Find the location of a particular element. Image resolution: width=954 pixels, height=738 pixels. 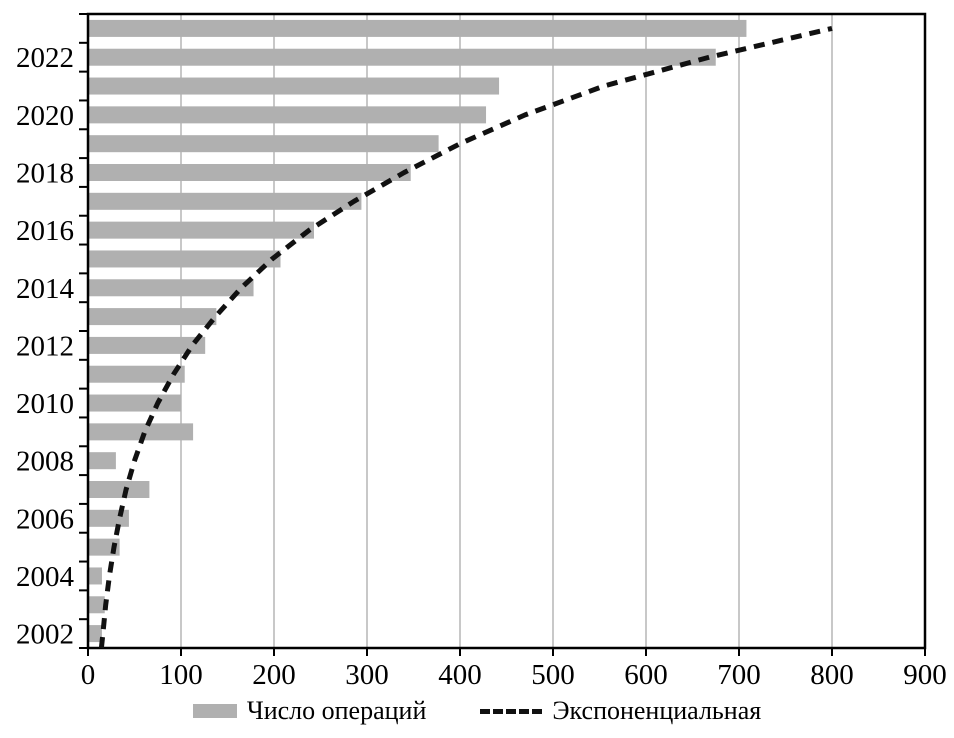

y-tick-label: 2016 is located at coordinates (45, 231).